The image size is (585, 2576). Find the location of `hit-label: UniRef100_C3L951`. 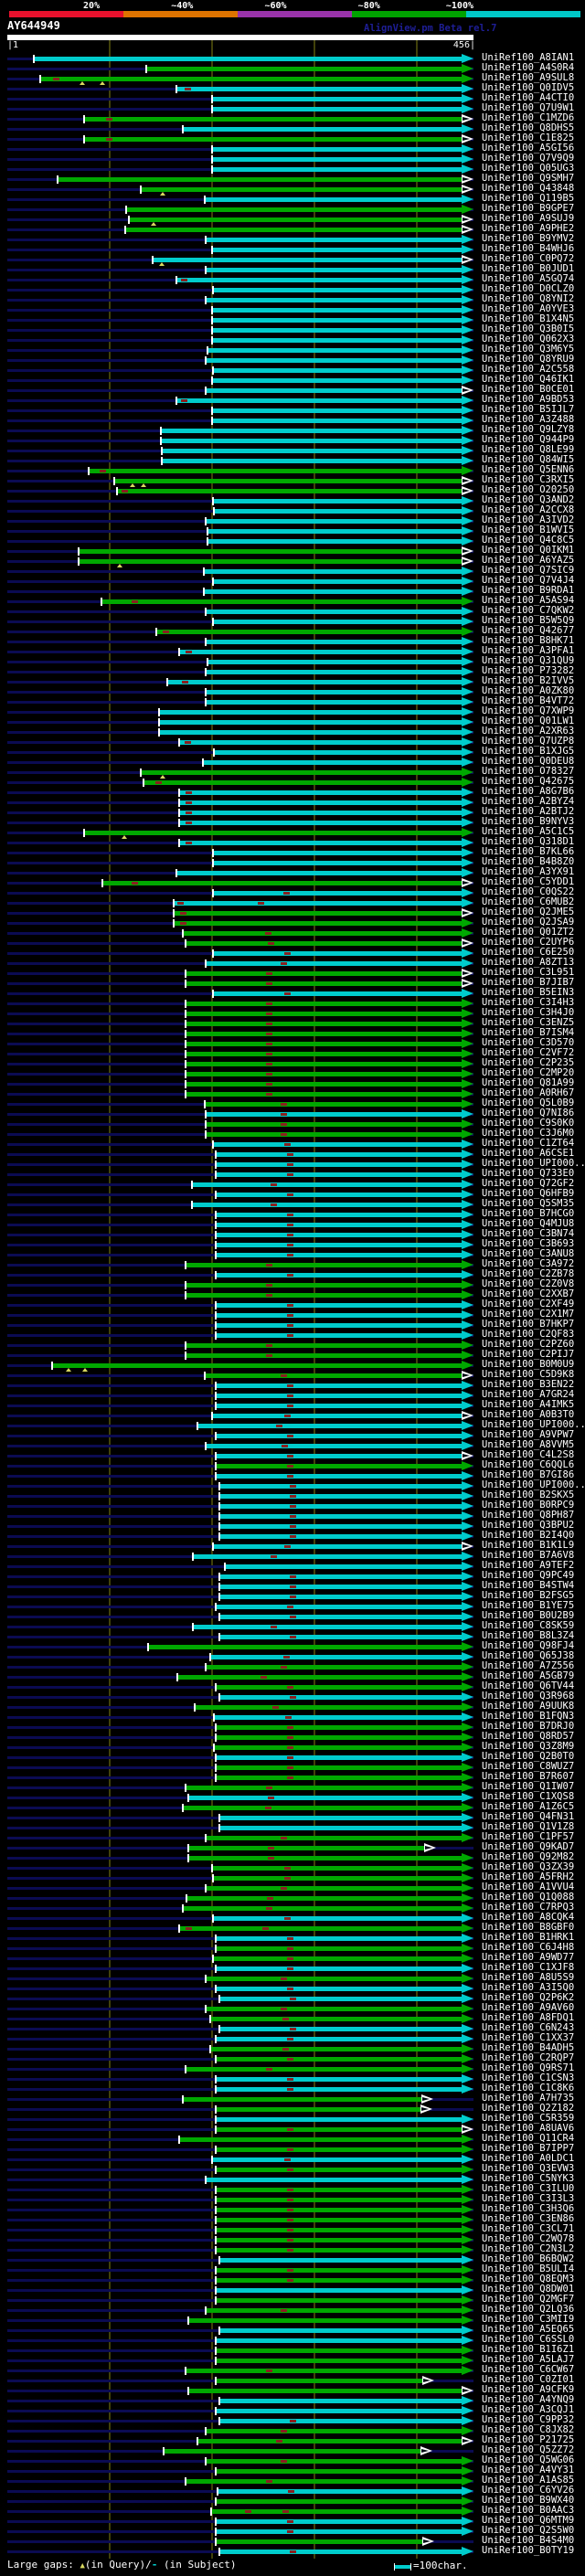

hit-label: UniRef100_C3L951 is located at coordinates (529, 972).